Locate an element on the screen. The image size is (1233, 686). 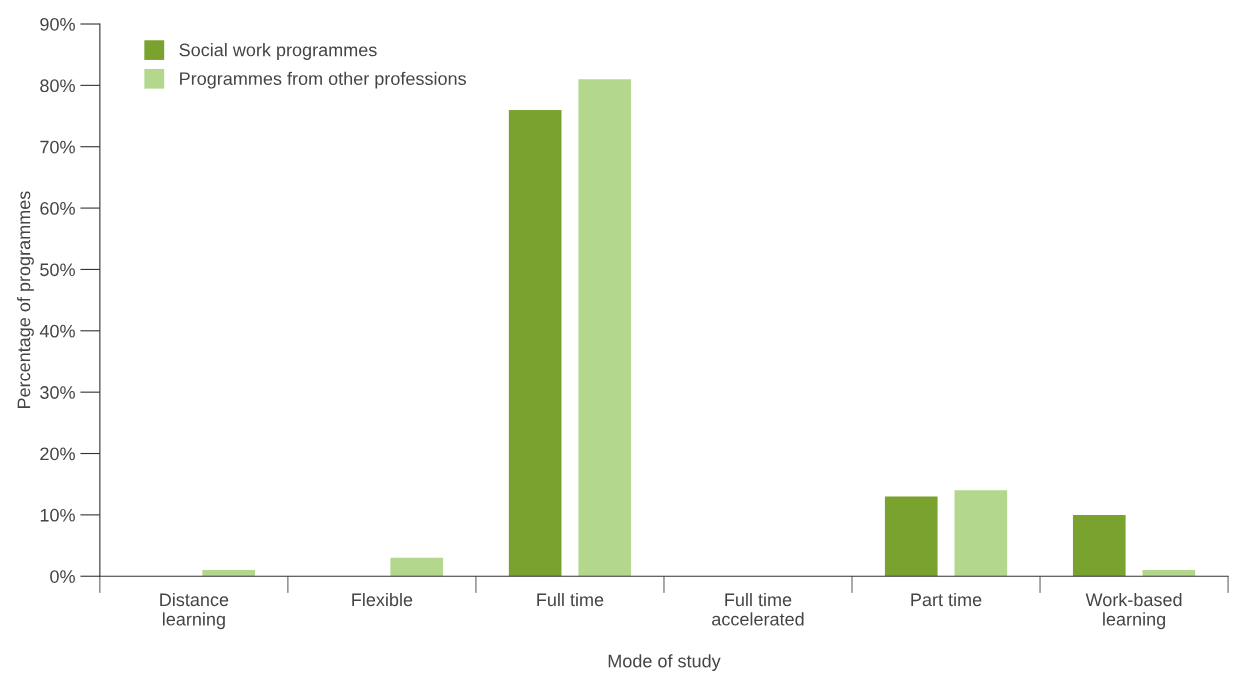
y-axis-title: Percentage of programmes is located at coordinates (25, 300).